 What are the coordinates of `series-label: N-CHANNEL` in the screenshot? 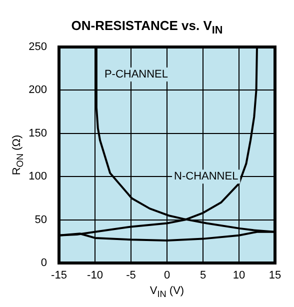 It's located at (206, 176).